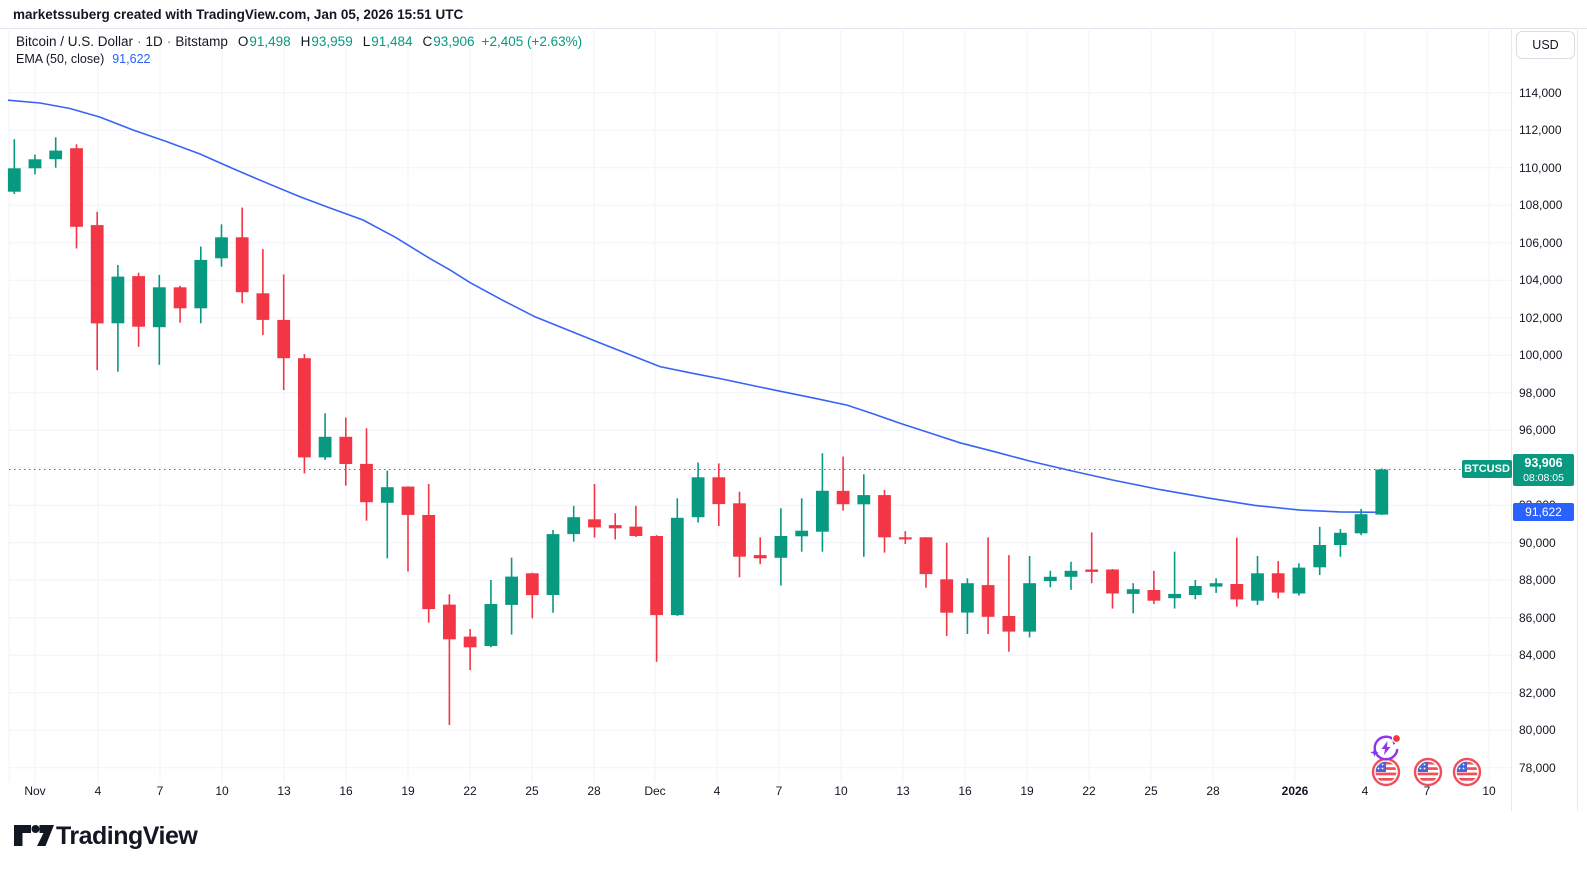  What do you see at coordinates (243, 41) in the screenshot?
I see `open-label: O` at bounding box center [243, 41].